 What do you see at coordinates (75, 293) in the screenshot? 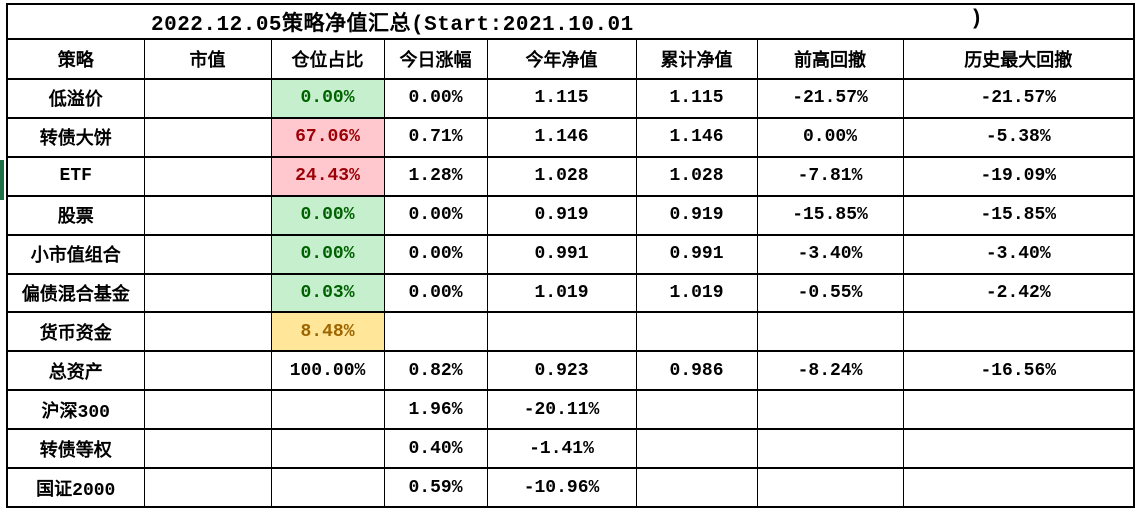
I see `cell-strategy: 偏债混合基金` at bounding box center [75, 293].